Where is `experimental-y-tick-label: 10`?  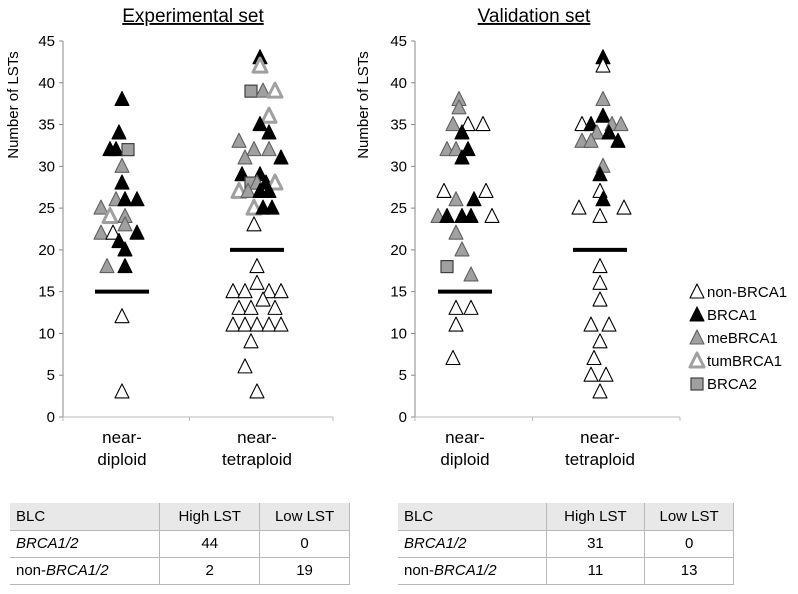
experimental-y-tick-label: 10 is located at coordinates (46, 333).